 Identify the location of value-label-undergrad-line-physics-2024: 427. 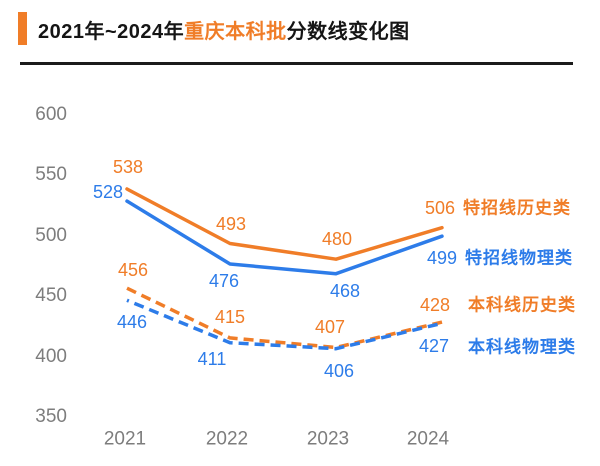
(434, 346).